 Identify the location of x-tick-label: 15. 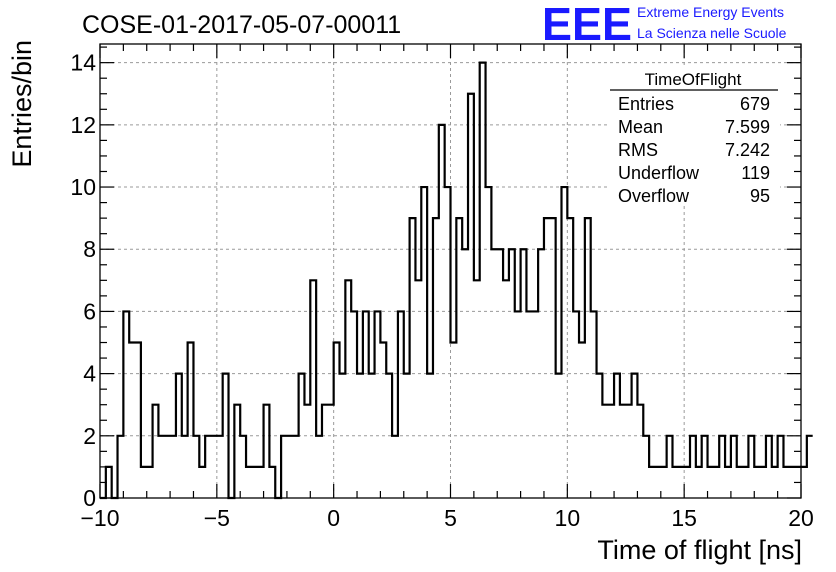
(684, 518).